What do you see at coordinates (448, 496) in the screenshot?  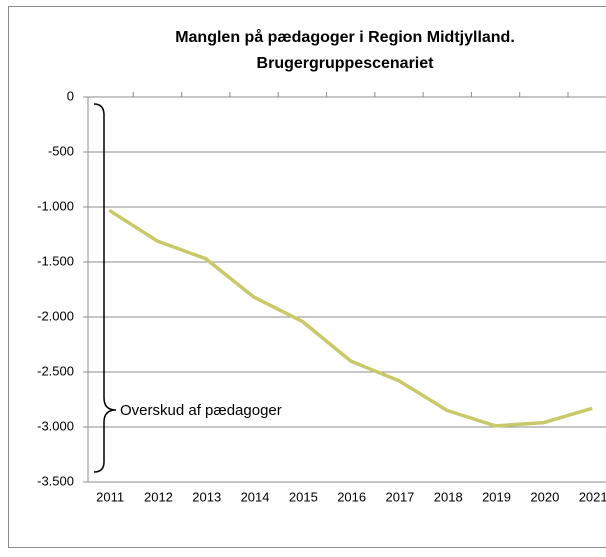 I see `x-tick-label: 2018` at bounding box center [448, 496].